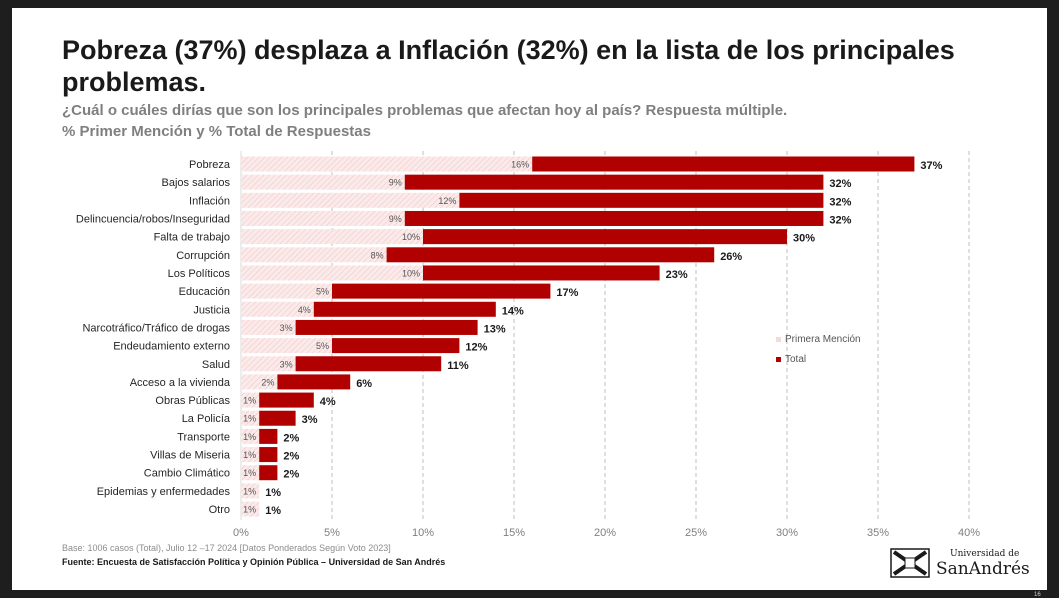  What do you see at coordinates (778, 339) in the screenshot?
I see `legend-swatch-first-mention` at bounding box center [778, 339].